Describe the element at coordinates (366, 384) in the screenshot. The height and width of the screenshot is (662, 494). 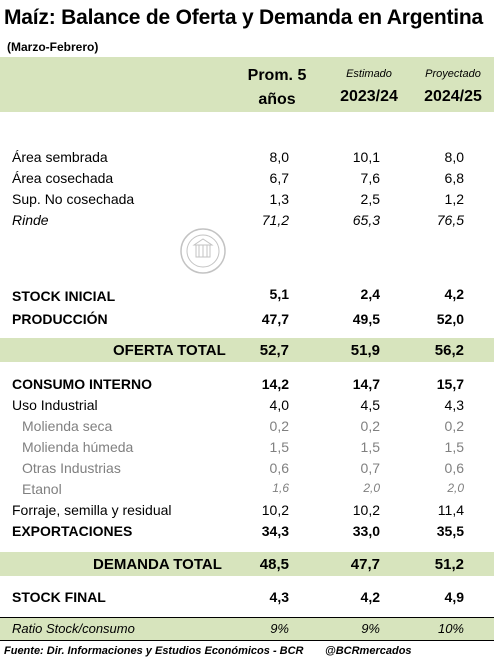
I see `cell-2023: 14,7` at that location.